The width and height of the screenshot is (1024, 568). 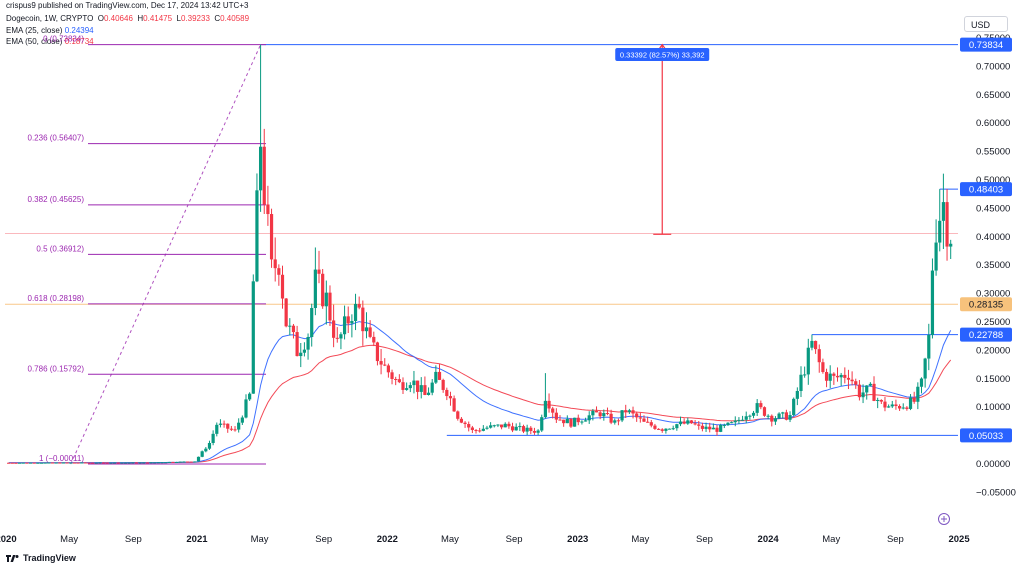 What do you see at coordinates (986, 24) in the screenshot?
I see `currency-selector: USD` at bounding box center [986, 24].